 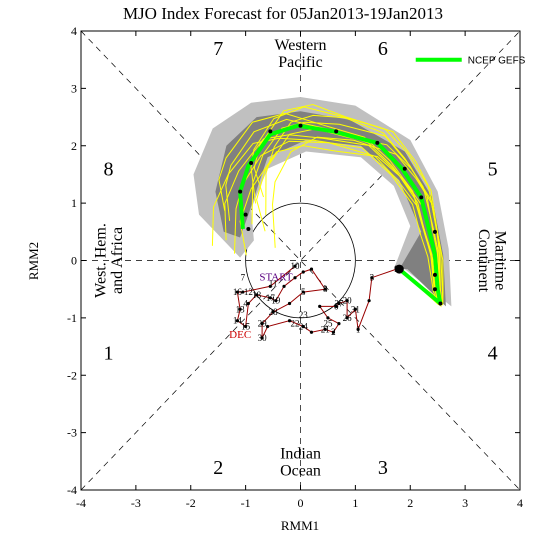 I want to click on x-tick-label: 3, so click(x=465, y=503).